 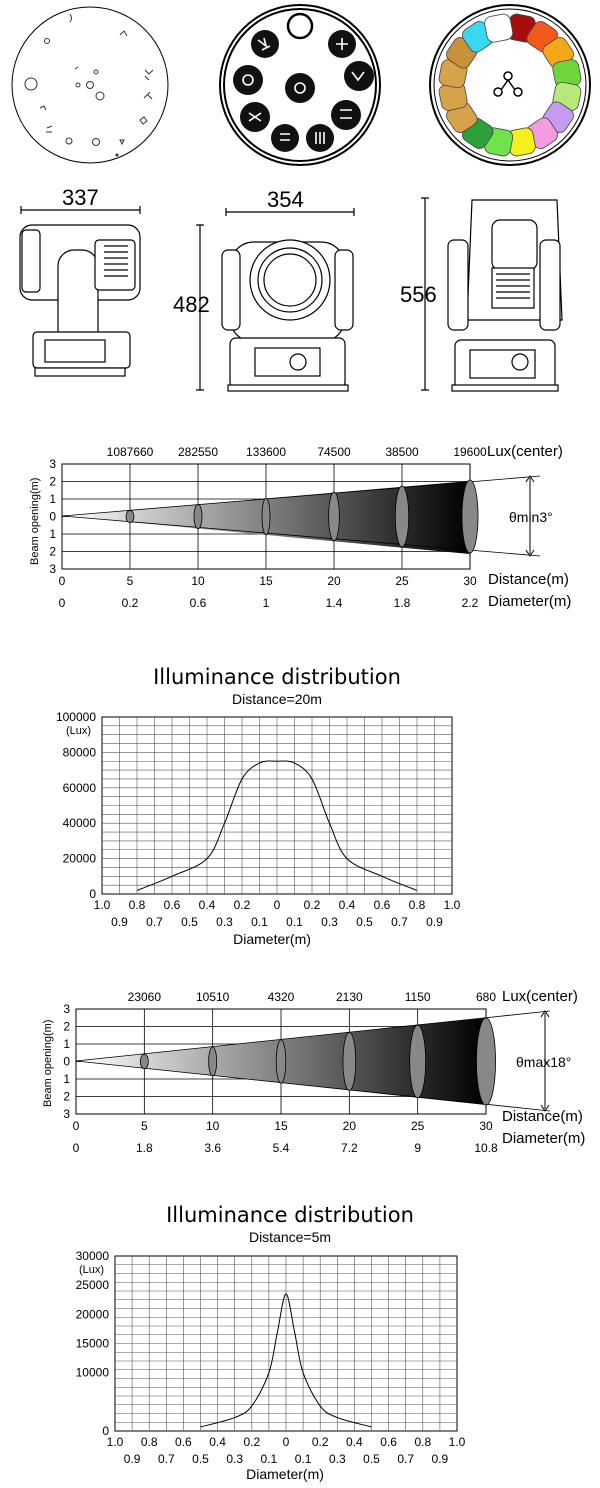 What do you see at coordinates (290, 1215) in the screenshot?
I see `illum-5-title: Illuminance distribution` at bounding box center [290, 1215].